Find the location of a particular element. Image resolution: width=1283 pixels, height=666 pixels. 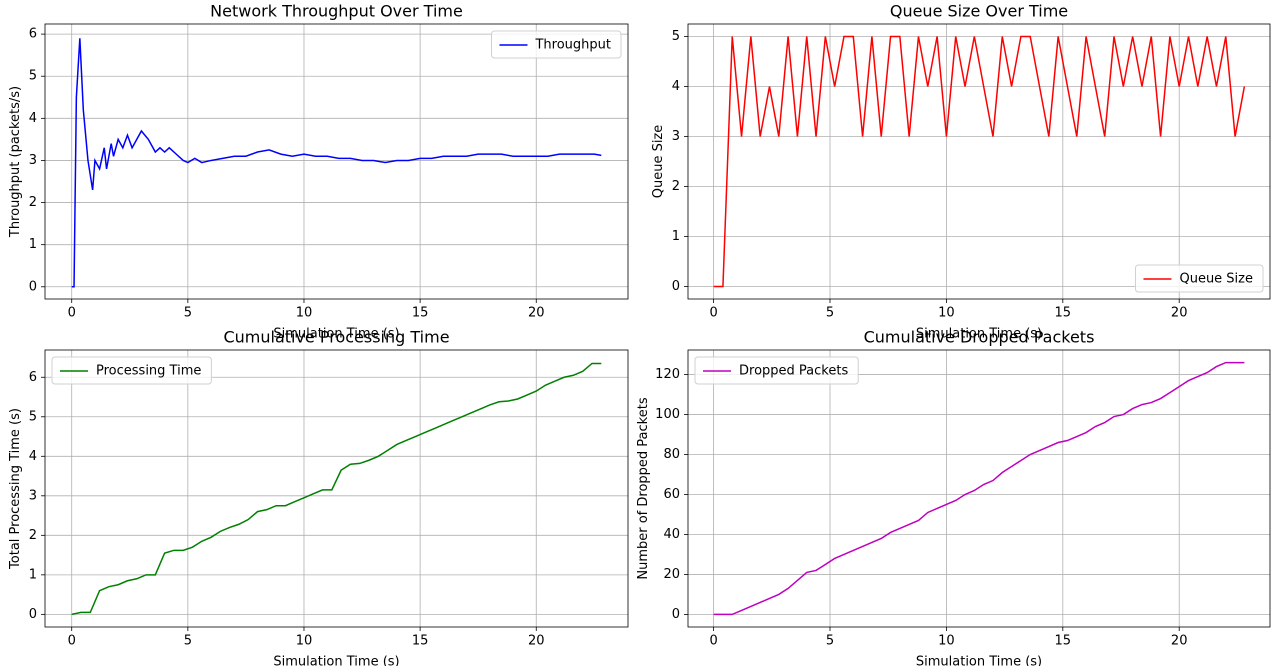

y-axis-label: Queue Size is located at coordinates (658, 162).